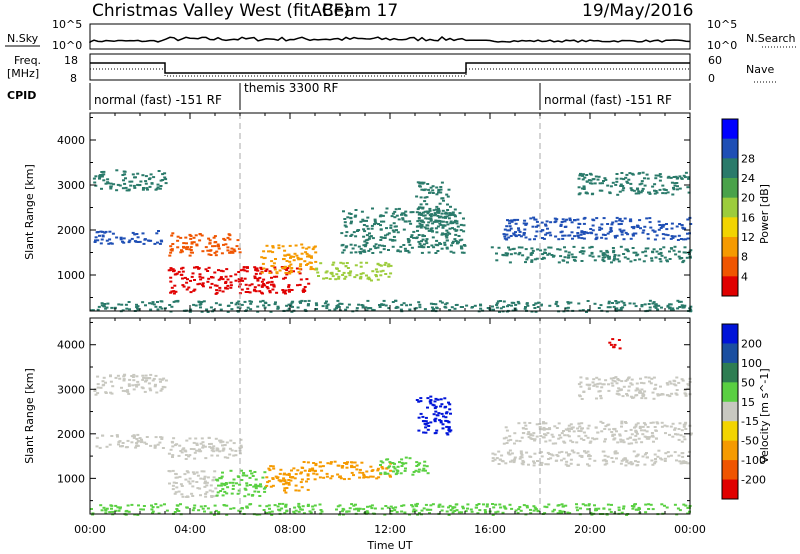  Describe the element at coordinates (71, 60) in the screenshot. I see `freq-tick-top: 18` at that location.